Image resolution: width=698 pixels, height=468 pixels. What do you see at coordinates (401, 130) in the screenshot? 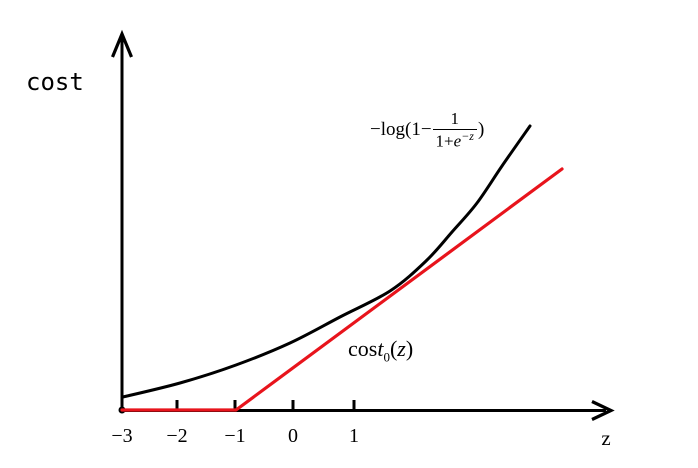
I see `formula-prefix: −log(1−` at bounding box center [401, 130].